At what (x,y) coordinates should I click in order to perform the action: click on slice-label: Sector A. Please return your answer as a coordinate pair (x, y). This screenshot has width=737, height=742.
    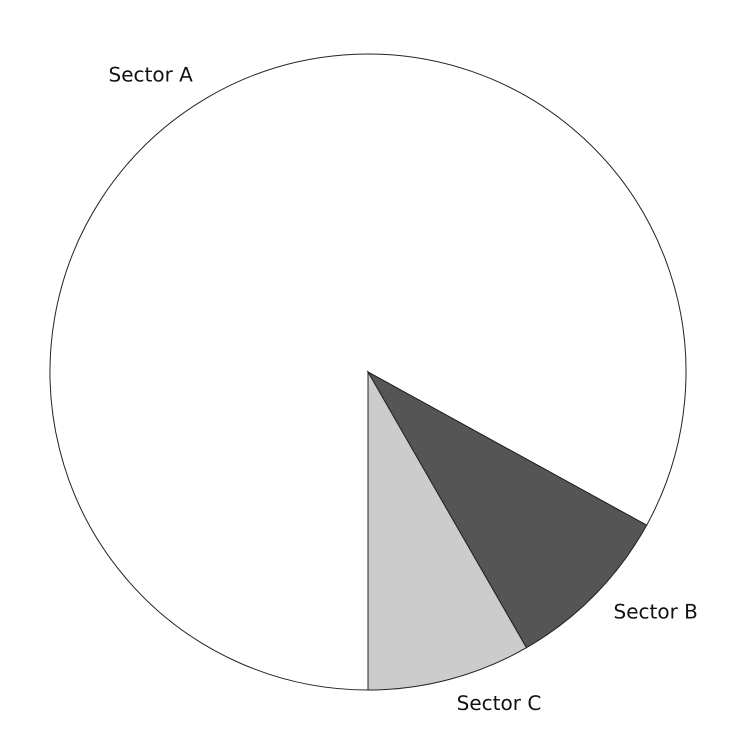
    Looking at the image, I should click on (151, 74).